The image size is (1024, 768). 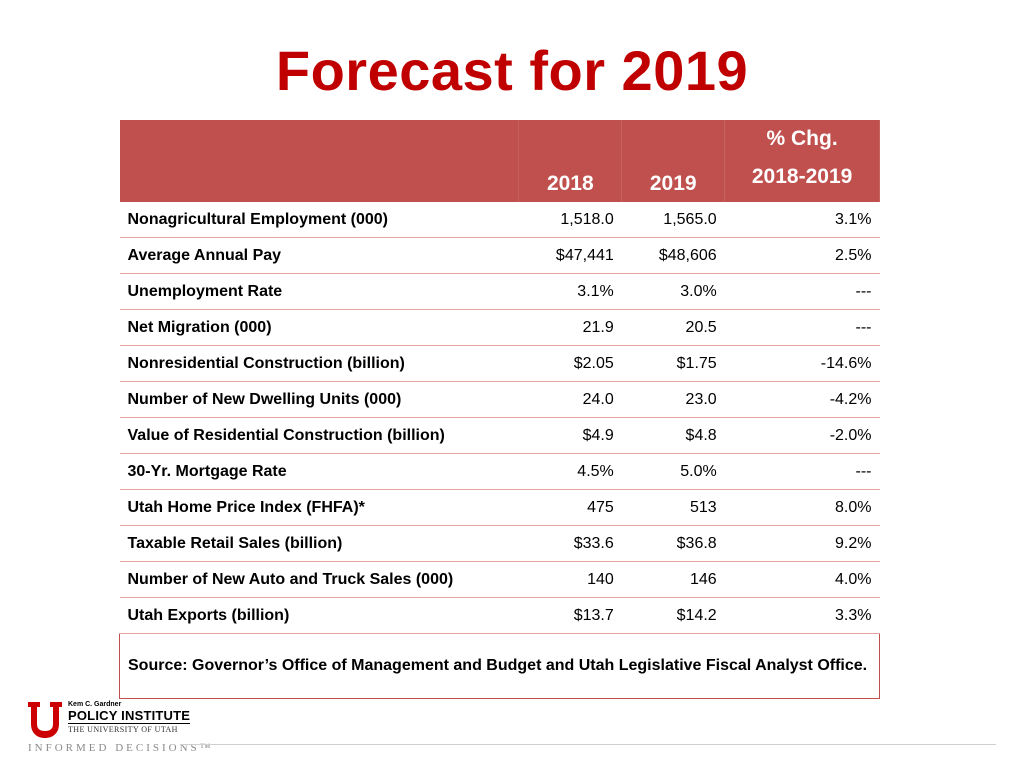 What do you see at coordinates (570, 435) in the screenshot?
I see `value-2018: $4.9` at bounding box center [570, 435].